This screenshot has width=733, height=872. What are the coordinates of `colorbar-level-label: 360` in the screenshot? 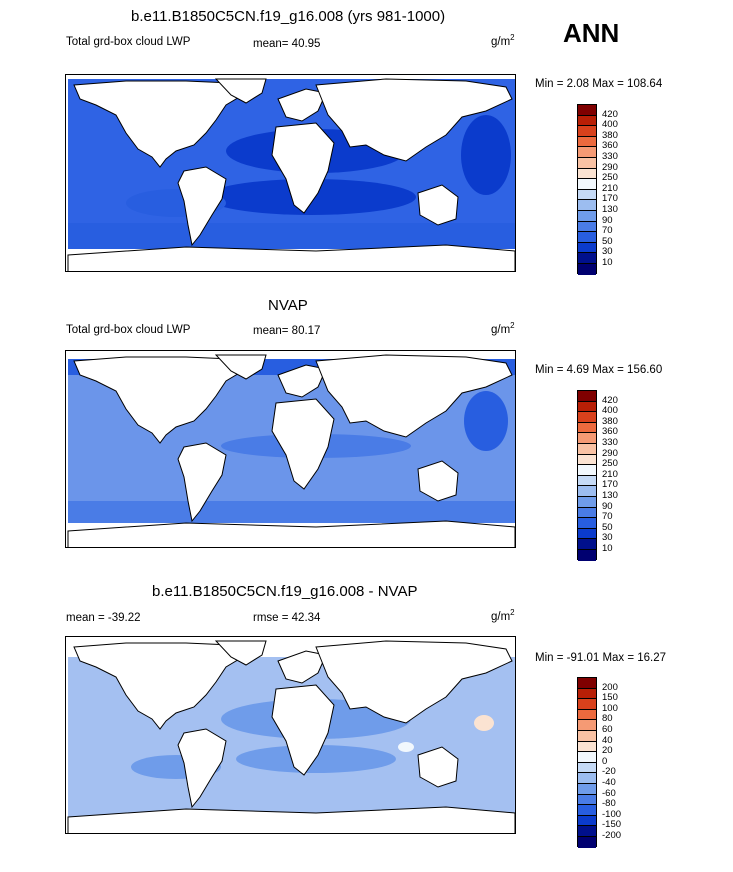 It's located at (610, 432).